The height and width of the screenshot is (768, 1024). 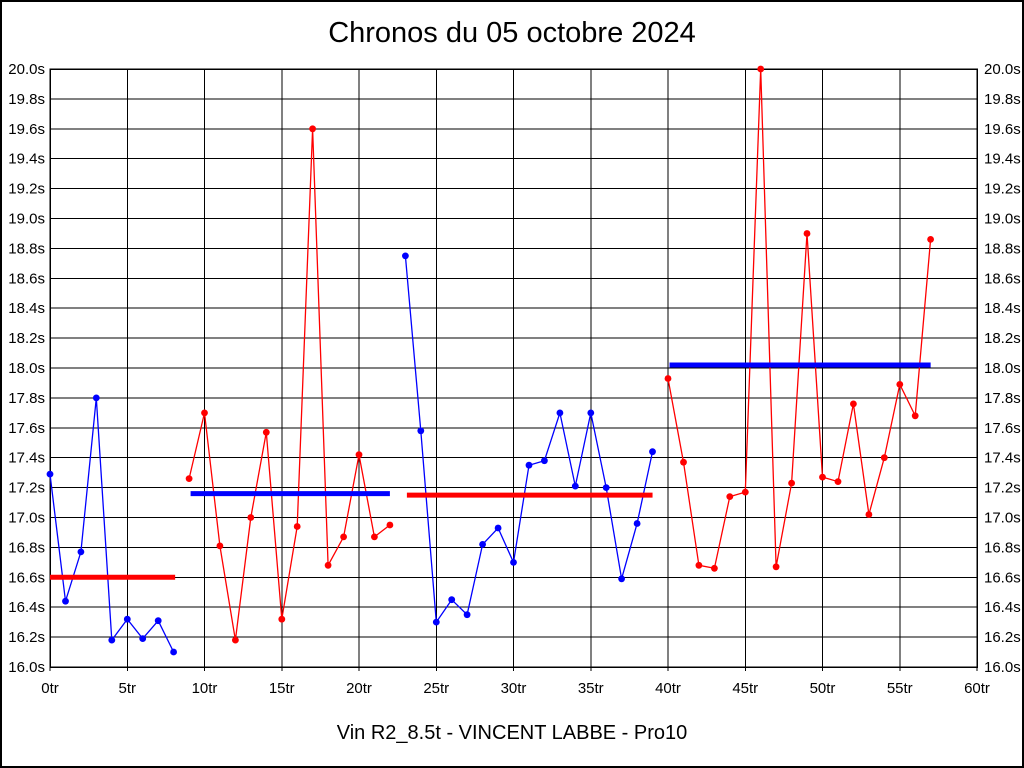 What do you see at coordinates (1002, 338) in the screenshot?
I see `y-tick-label-right: 18.2s` at bounding box center [1002, 338].